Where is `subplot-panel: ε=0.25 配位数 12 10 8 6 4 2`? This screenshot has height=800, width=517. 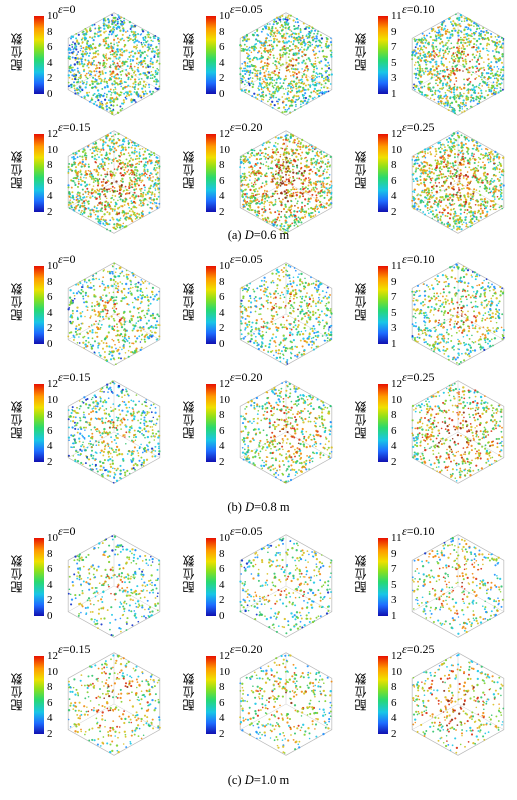
subplot-panel: ε=0.25 配位数 12 10 8 6 4 2 is located at coordinates (433, 179).